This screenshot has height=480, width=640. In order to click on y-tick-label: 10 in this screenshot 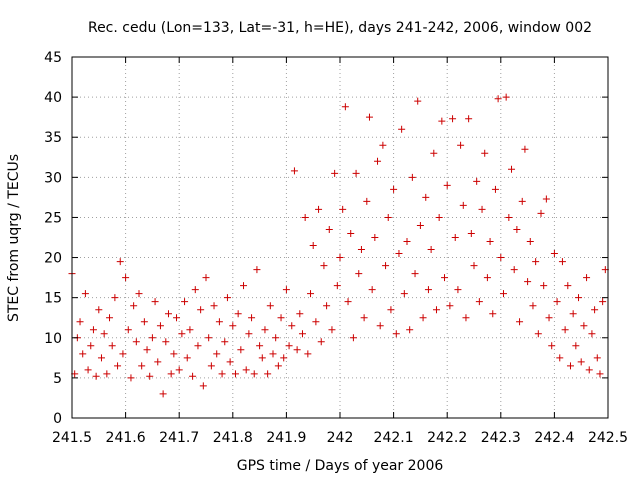, I will do `click(53, 339)`.